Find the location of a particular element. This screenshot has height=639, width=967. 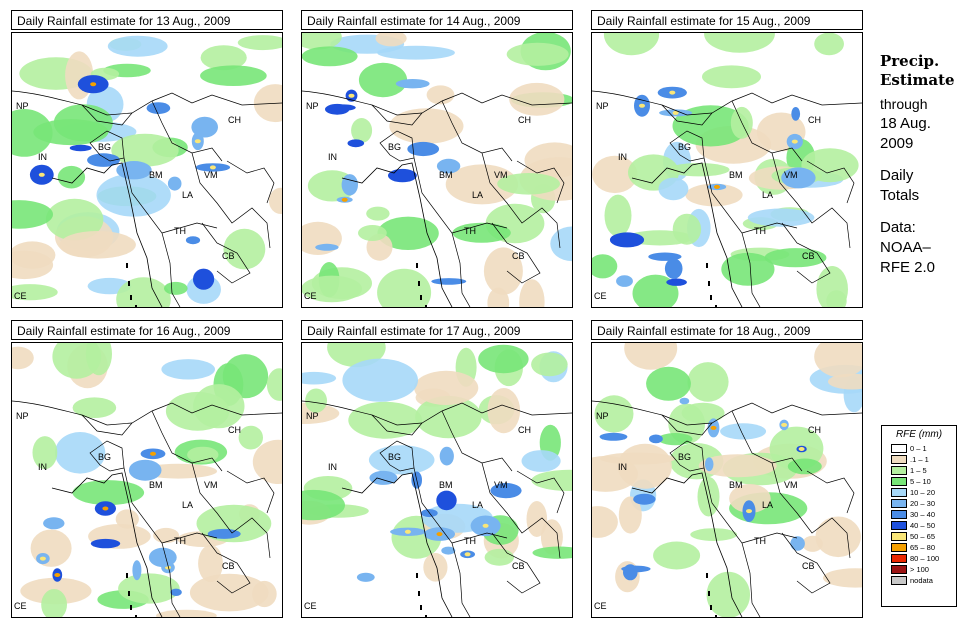

legend-label: 80 – 100 is located at coordinates (925, 558).